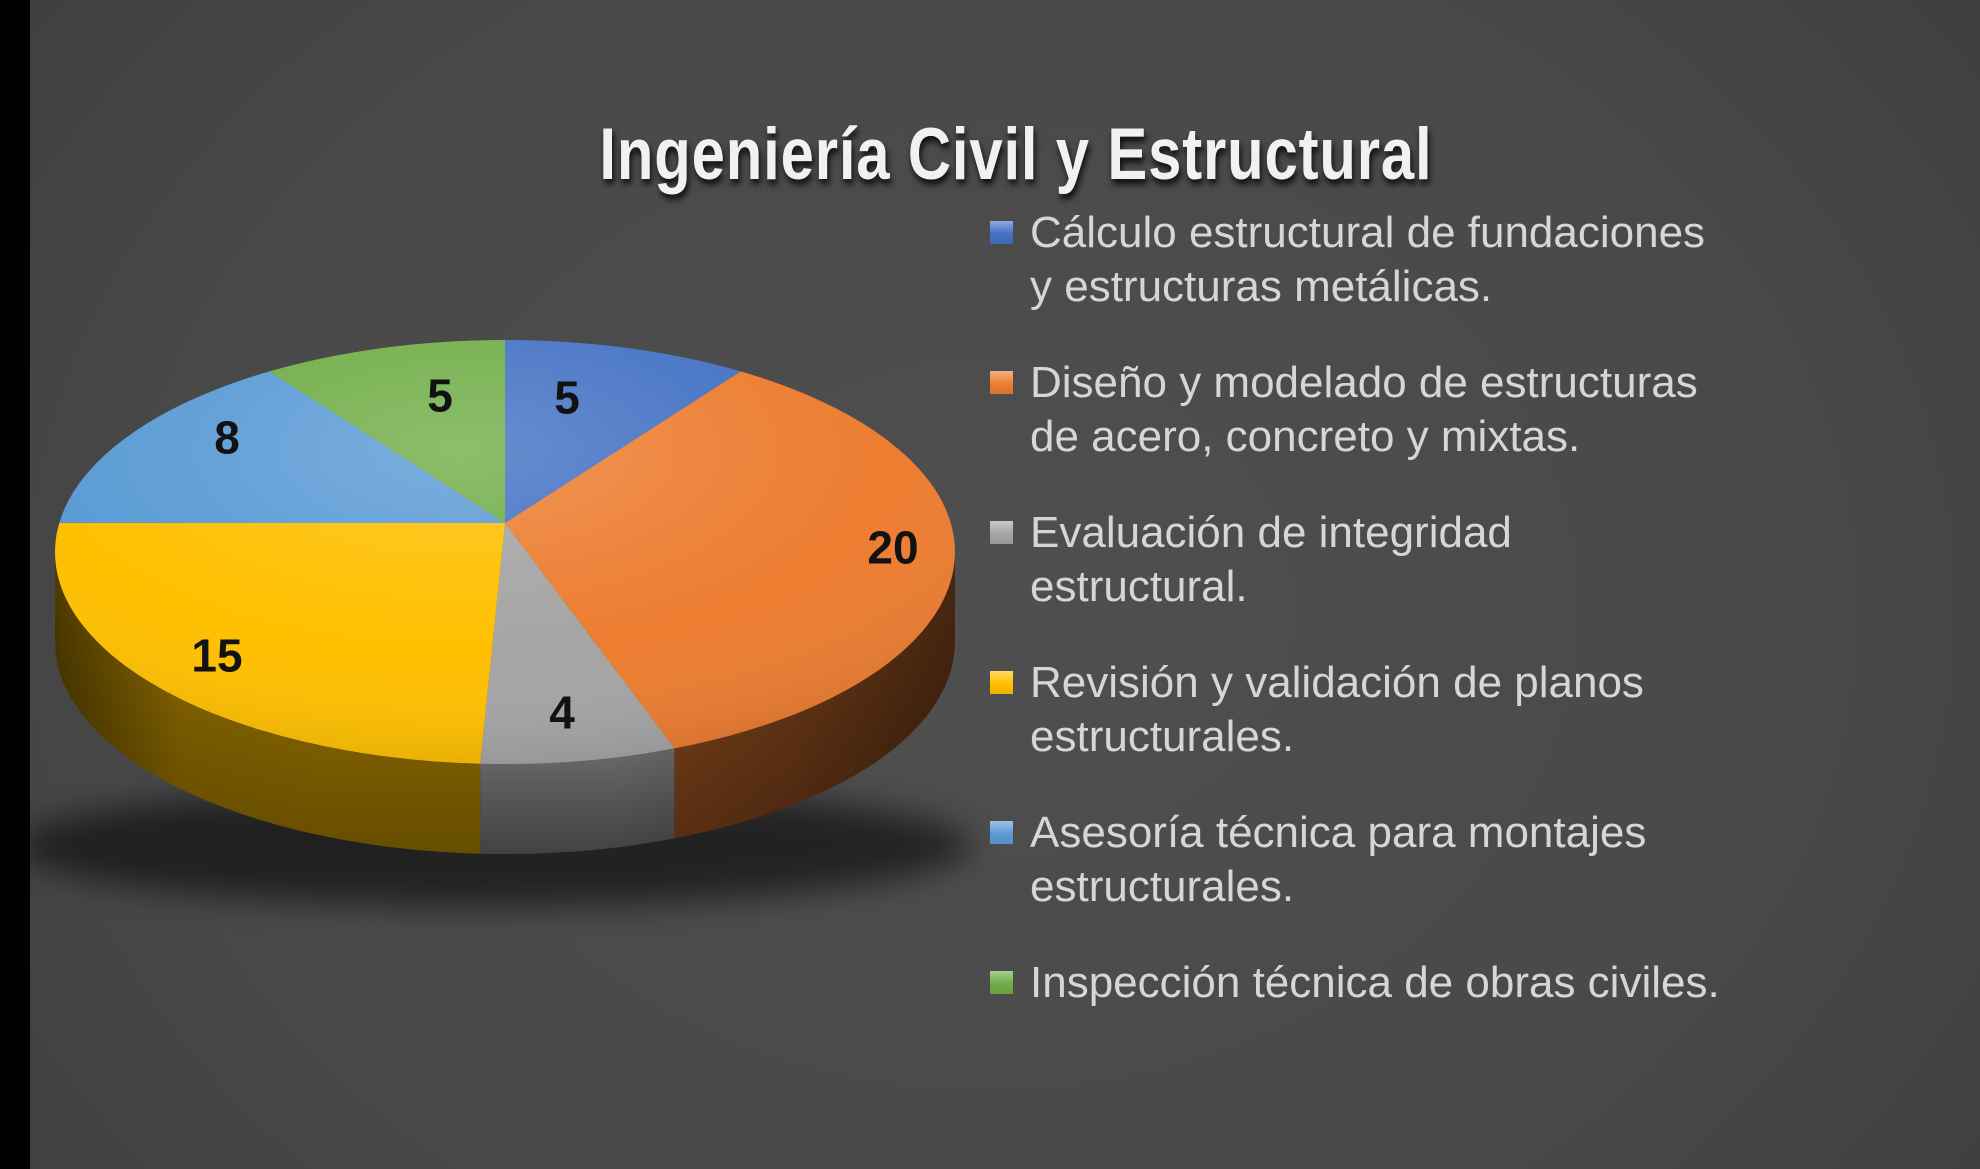  I want to click on pie-value-label-2: 4, so click(562, 713).